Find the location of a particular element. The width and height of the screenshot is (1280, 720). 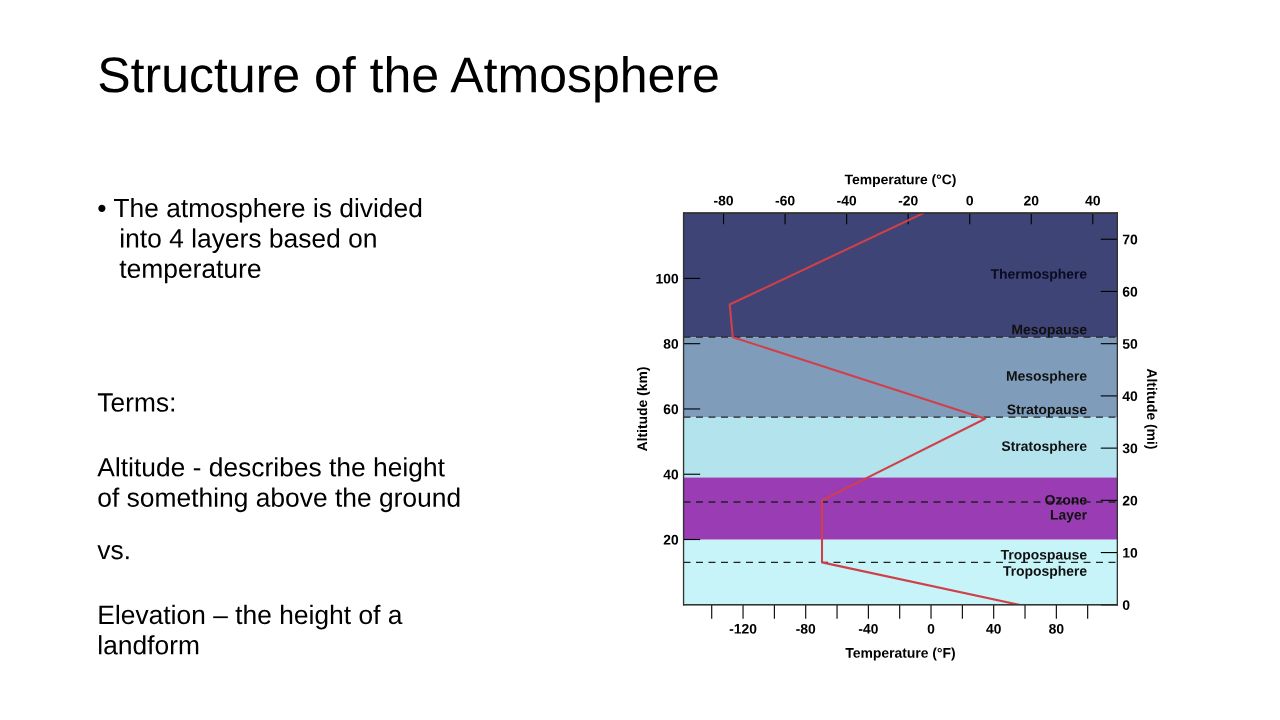

y-axis-title: Altitude (km) is located at coordinates (643, 409).